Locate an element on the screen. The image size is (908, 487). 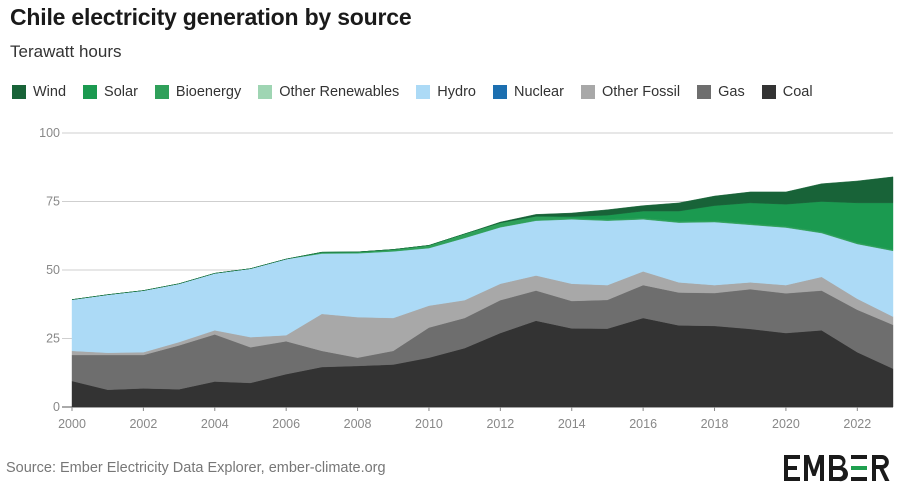
legend-label-gas: Gas is located at coordinates (731, 92).